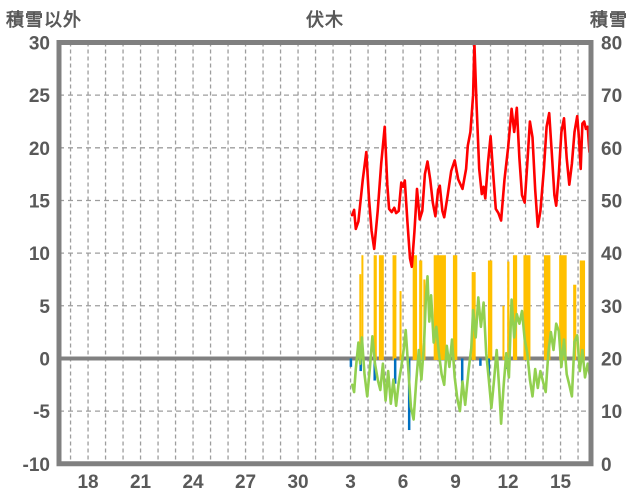 The height and width of the screenshot is (501, 636). I want to click on chart-title: 伏木, so click(325, 20).